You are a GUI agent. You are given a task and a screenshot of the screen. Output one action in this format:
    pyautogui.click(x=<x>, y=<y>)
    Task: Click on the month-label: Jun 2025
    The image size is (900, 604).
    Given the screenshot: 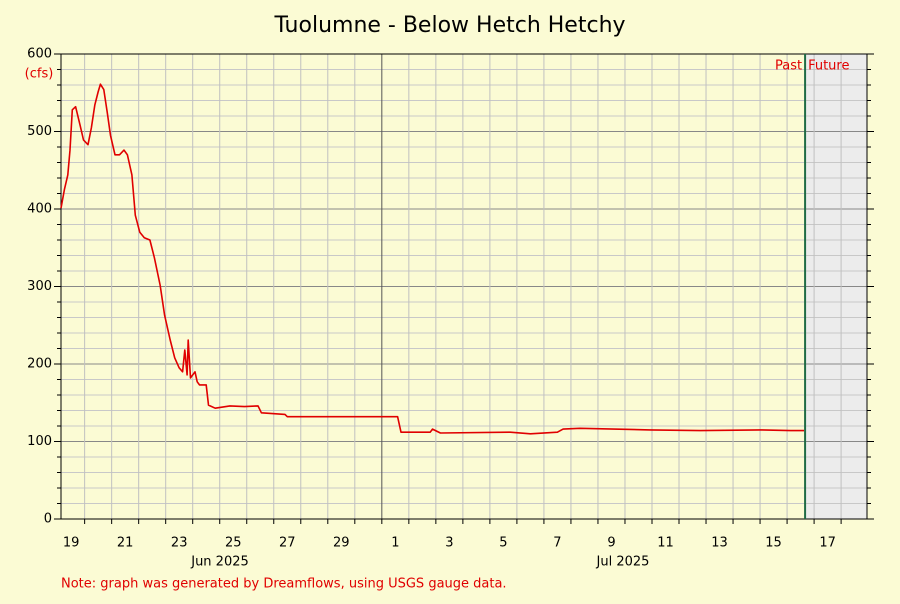 What is the action you would take?
    pyautogui.click(x=219, y=562)
    